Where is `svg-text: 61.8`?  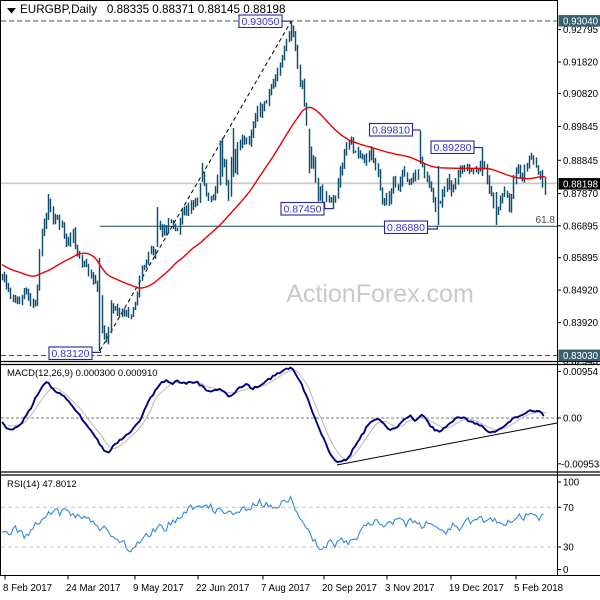 svg-text: 61.8 is located at coordinates (546, 220).